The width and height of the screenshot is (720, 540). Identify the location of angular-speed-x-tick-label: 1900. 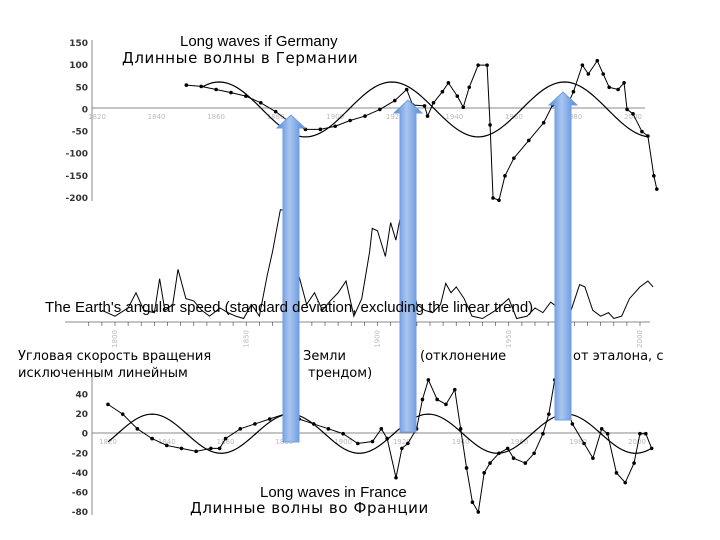
(378, 339).